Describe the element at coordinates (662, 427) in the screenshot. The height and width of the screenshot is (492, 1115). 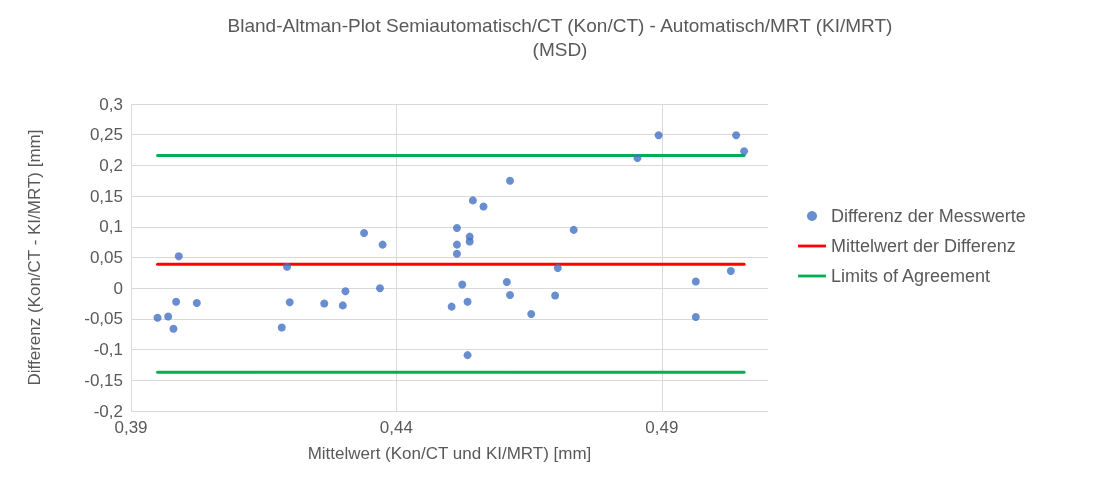
I see `x-tick-label: 0,49` at that location.